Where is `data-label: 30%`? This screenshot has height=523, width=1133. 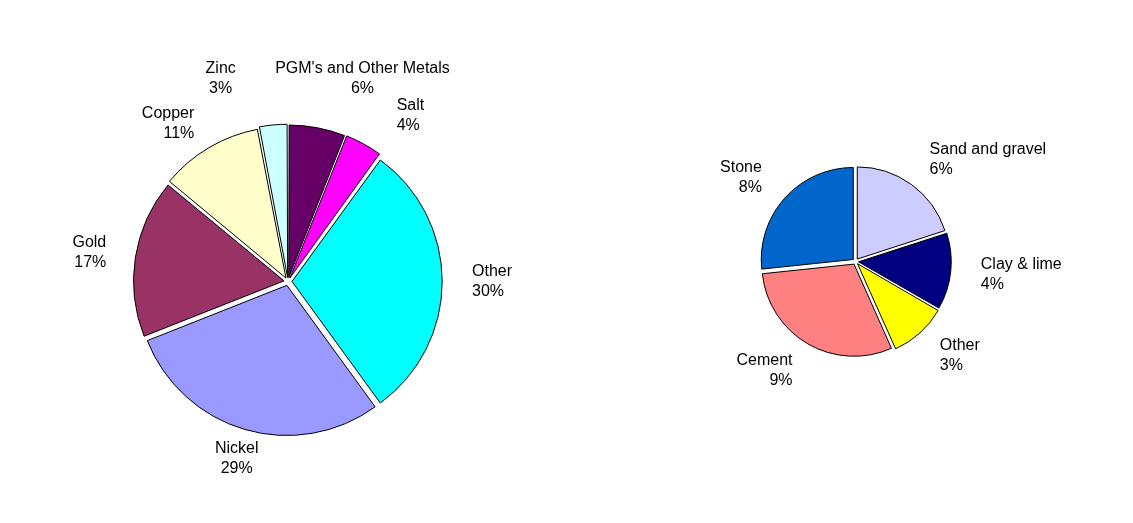
data-label: 30% is located at coordinates (488, 290).